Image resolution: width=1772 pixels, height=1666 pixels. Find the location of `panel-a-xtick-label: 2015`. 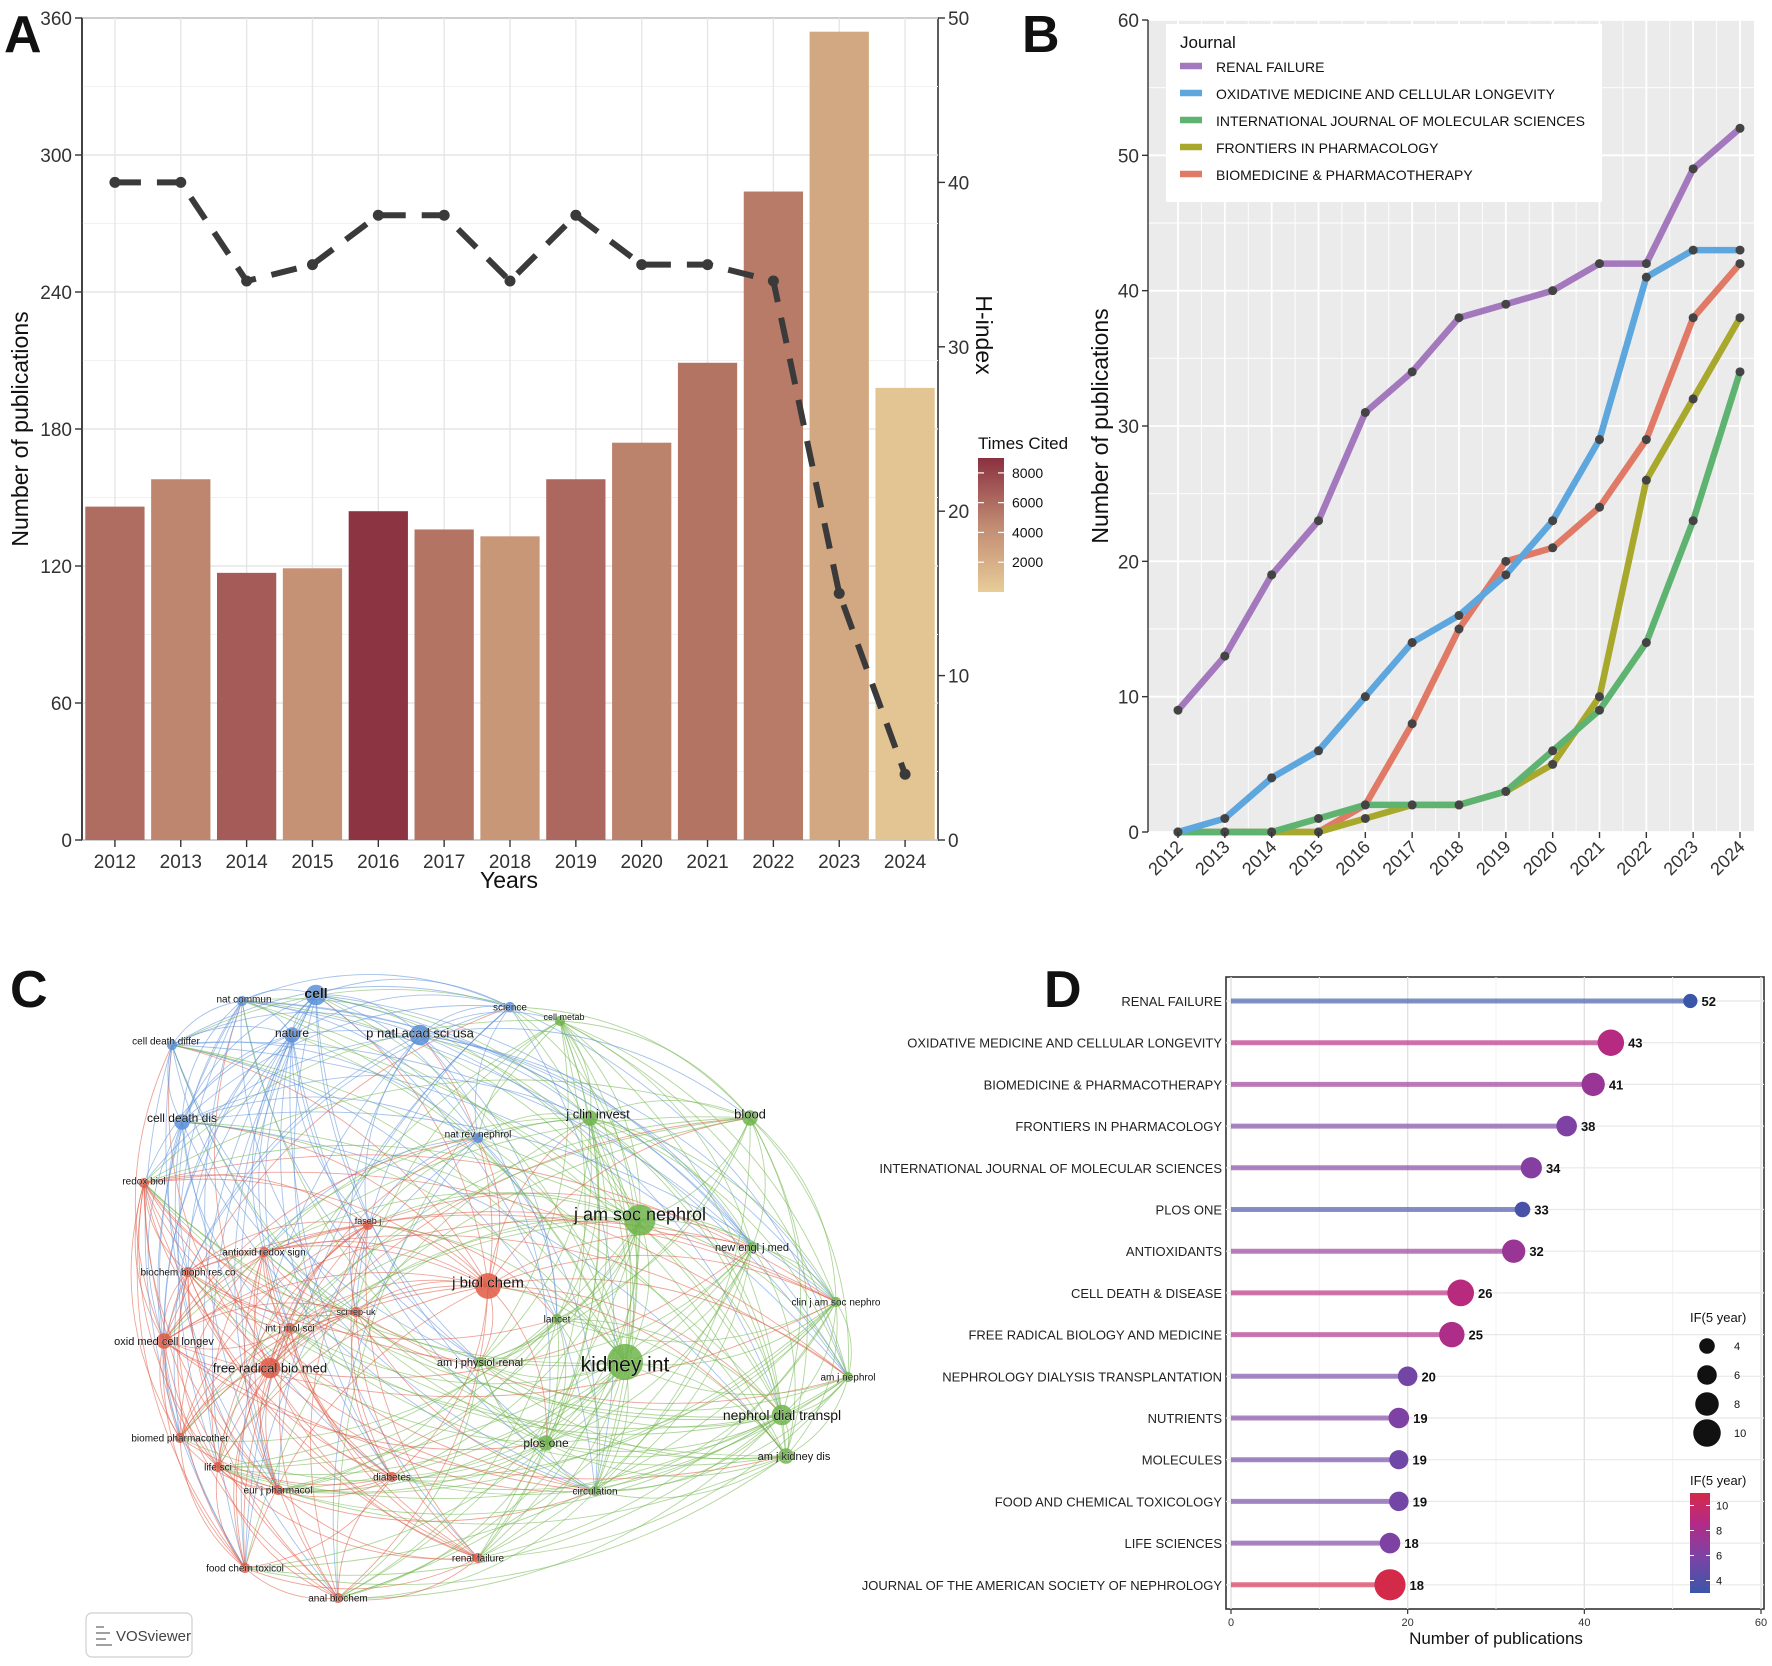

panel-a-xtick-label: 2015 is located at coordinates (312, 862).